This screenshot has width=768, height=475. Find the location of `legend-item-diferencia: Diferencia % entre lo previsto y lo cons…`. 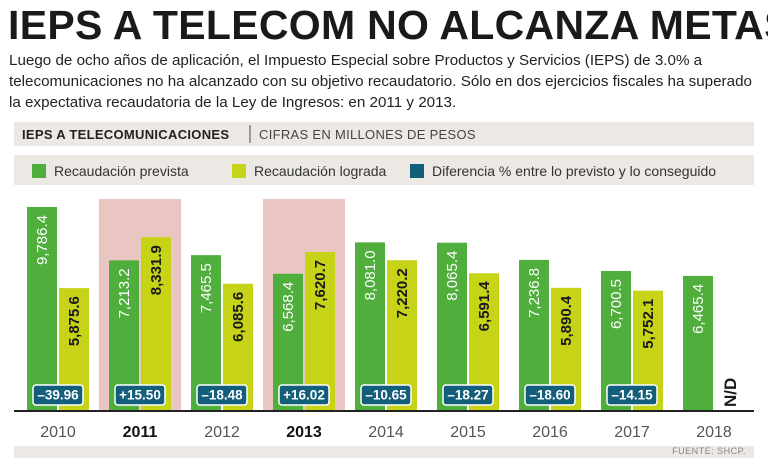

legend-item-diferencia: Diferencia % entre lo previsto y lo cons… is located at coordinates (563, 170).